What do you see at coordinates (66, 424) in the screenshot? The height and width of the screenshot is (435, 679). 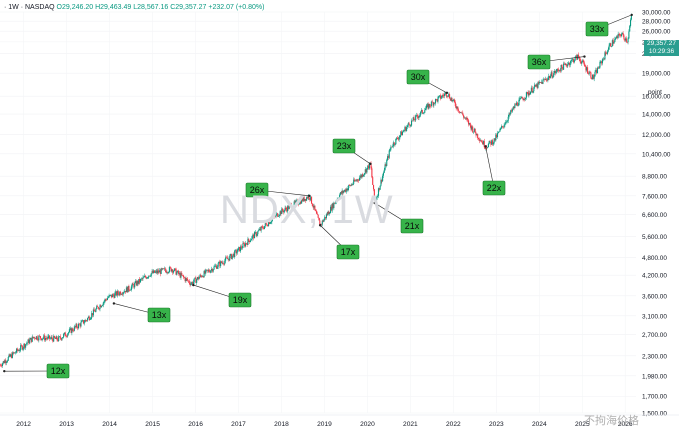 I see `x-tick-label: 2013` at bounding box center [66, 424].